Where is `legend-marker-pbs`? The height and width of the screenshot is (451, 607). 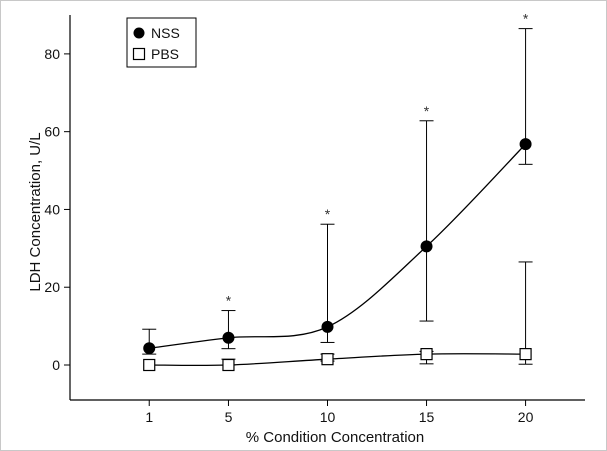 legend-marker-pbs is located at coordinates (139, 54).